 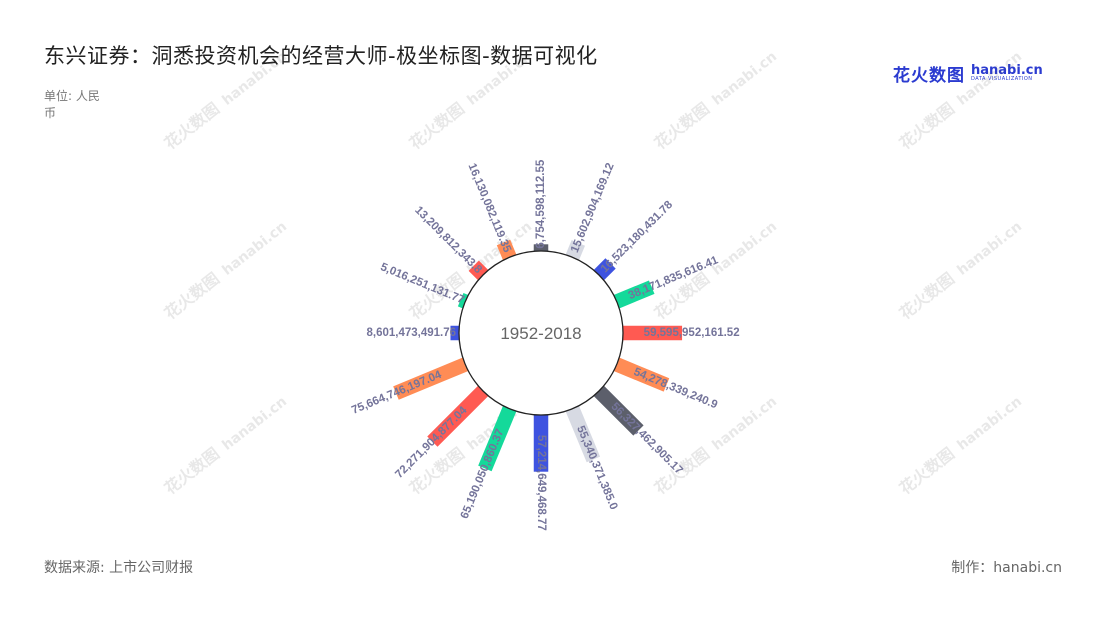 I want to click on chart-title: 东兴证券：洞悉投资机会的经营大师-极坐标图-数据可视化, so click(x=321, y=56).